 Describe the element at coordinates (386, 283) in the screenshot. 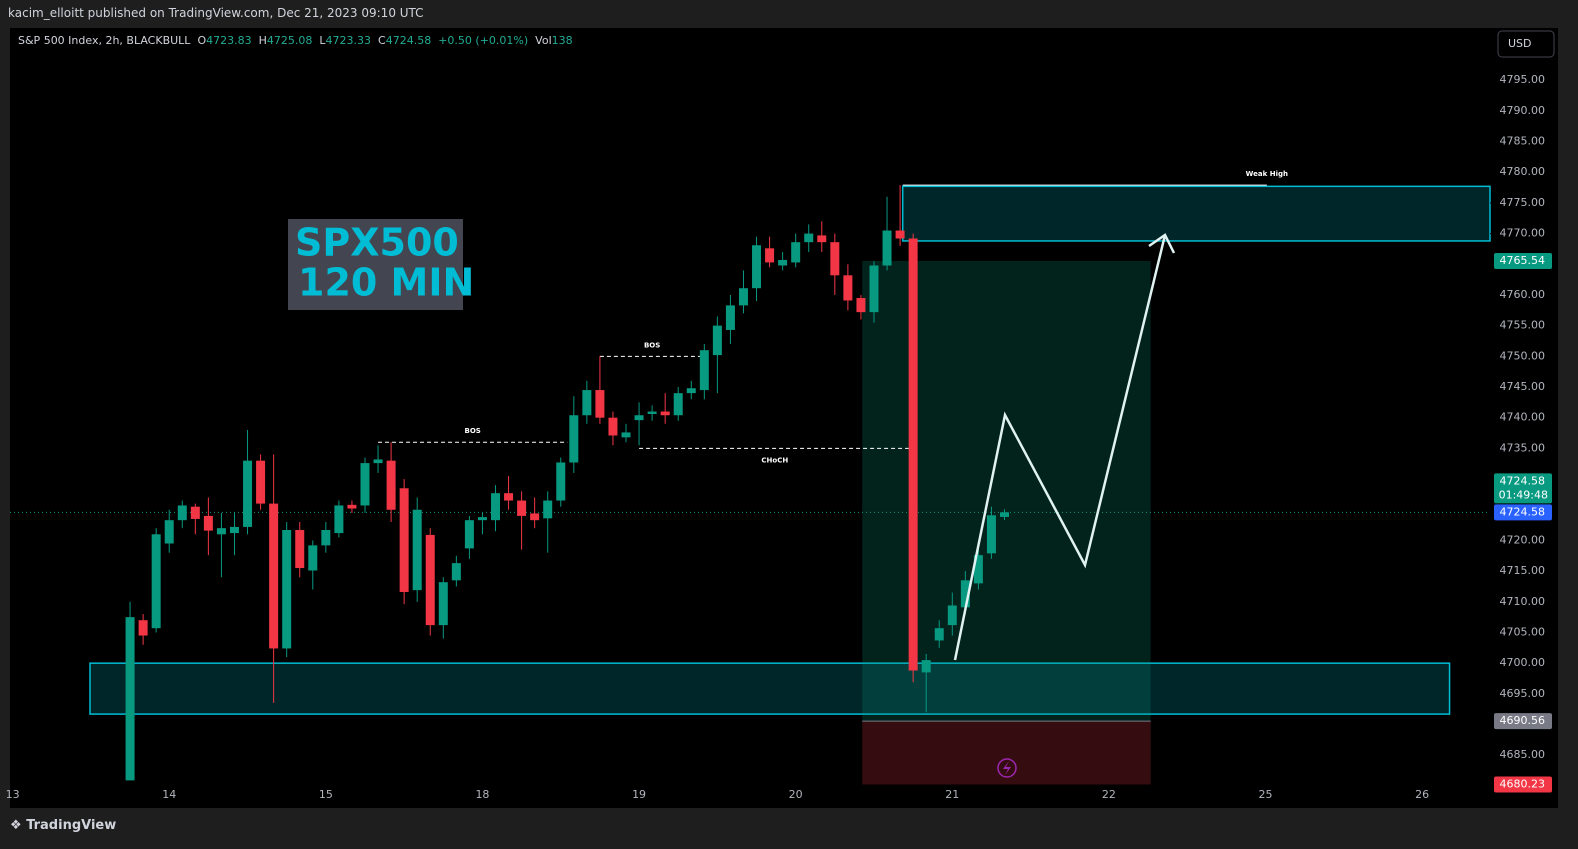

I see `title-line: 120 MIN` at that location.